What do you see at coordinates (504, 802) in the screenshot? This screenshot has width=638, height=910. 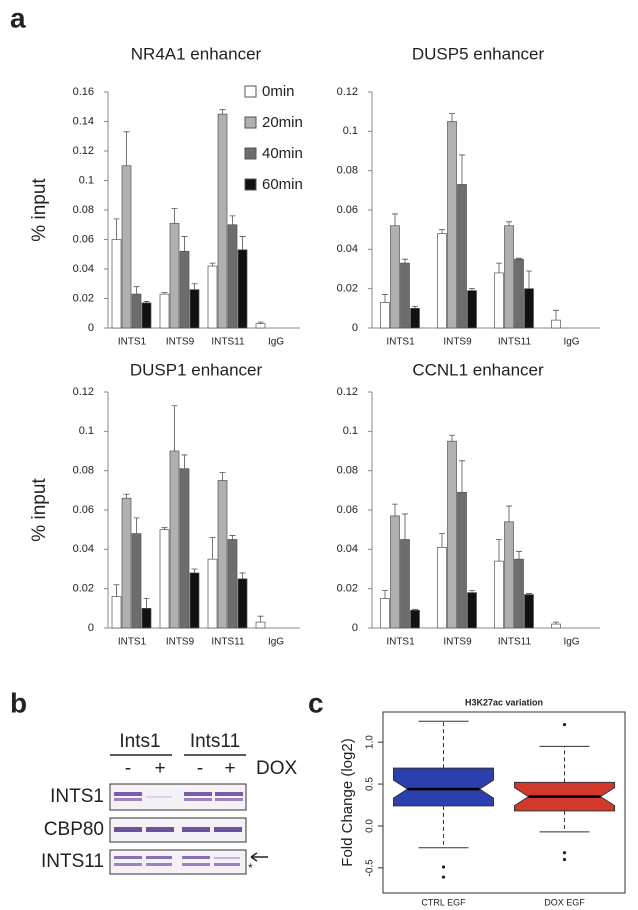 I see `plot-frame` at bounding box center [504, 802].